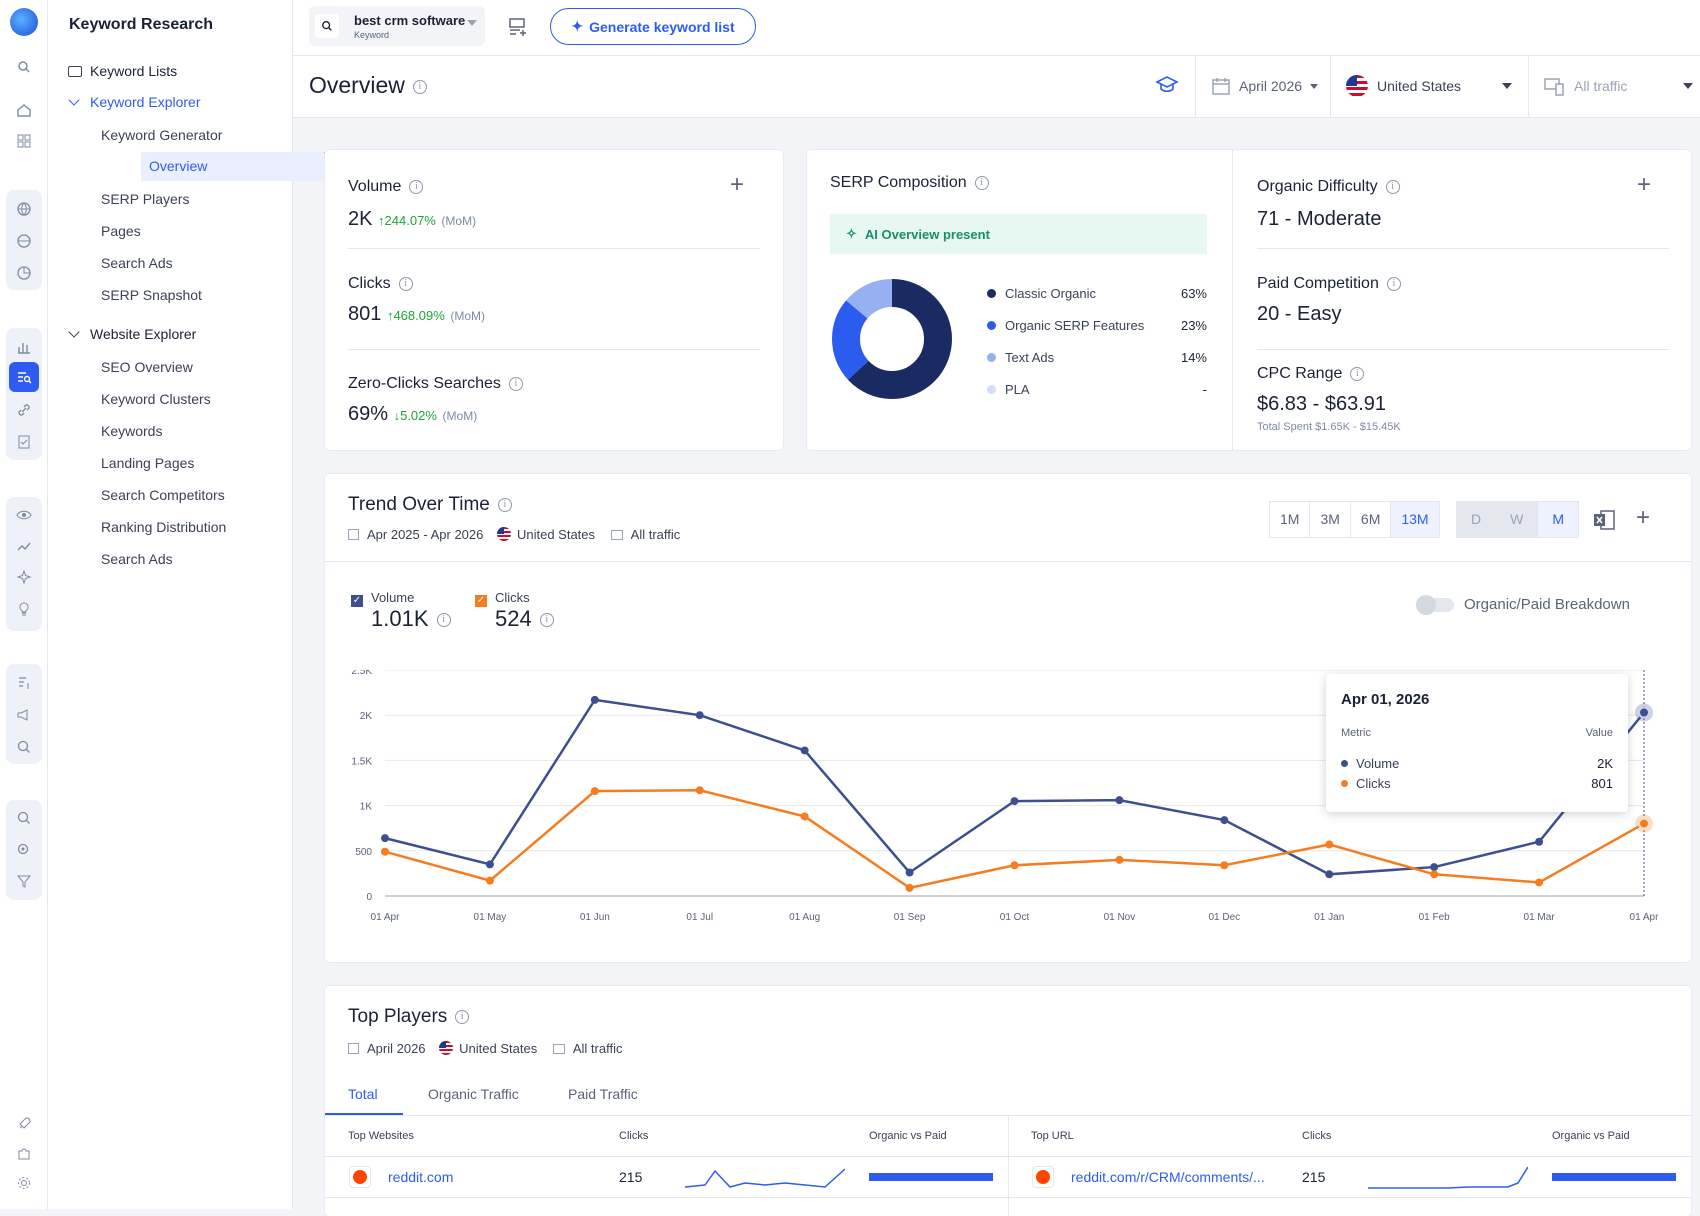 The image size is (1700, 1216). What do you see at coordinates (1350, 1177) in the screenshot?
I see `table-row: reddit.com/r/CRM/comments/... 215` at bounding box center [1350, 1177].